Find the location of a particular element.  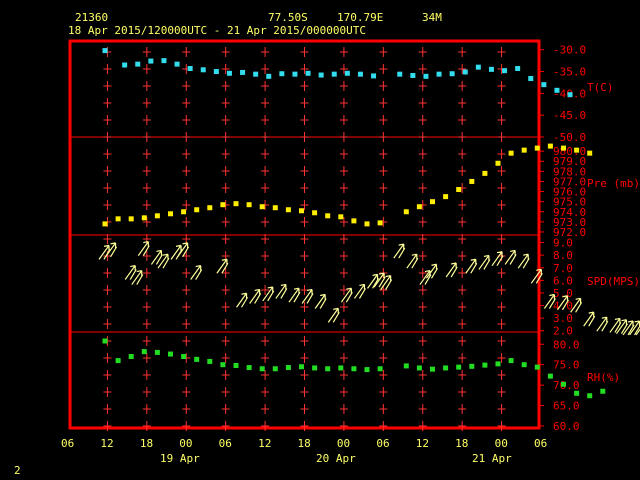

panel-label: RH(%) is located at coordinates (603, 377).